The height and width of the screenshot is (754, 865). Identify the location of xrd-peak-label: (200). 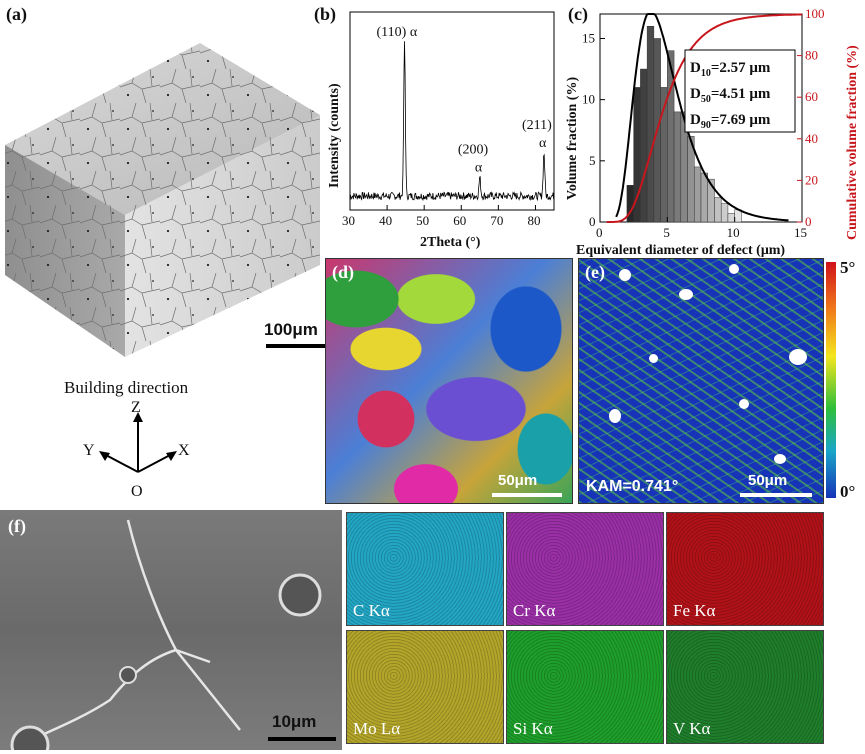
(473, 150).